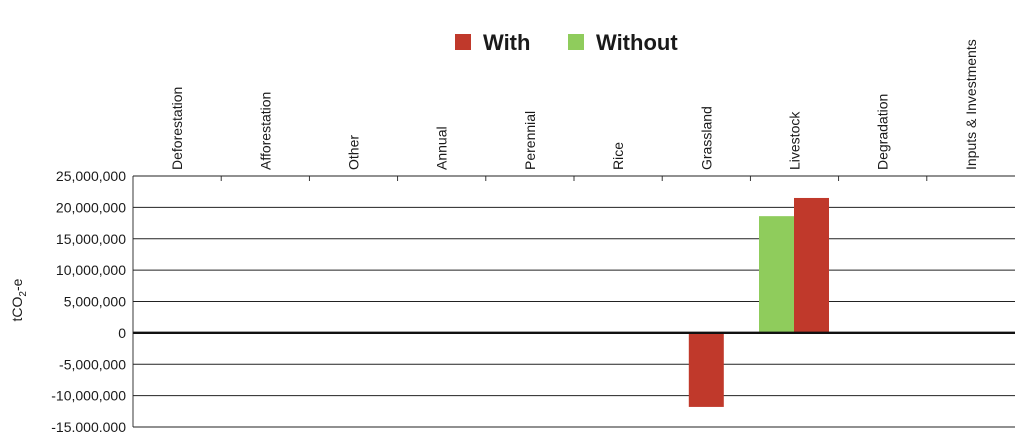 This screenshot has width=1029, height=432. What do you see at coordinates (177, 128) in the screenshot?
I see `category-label: Deforestation` at bounding box center [177, 128].